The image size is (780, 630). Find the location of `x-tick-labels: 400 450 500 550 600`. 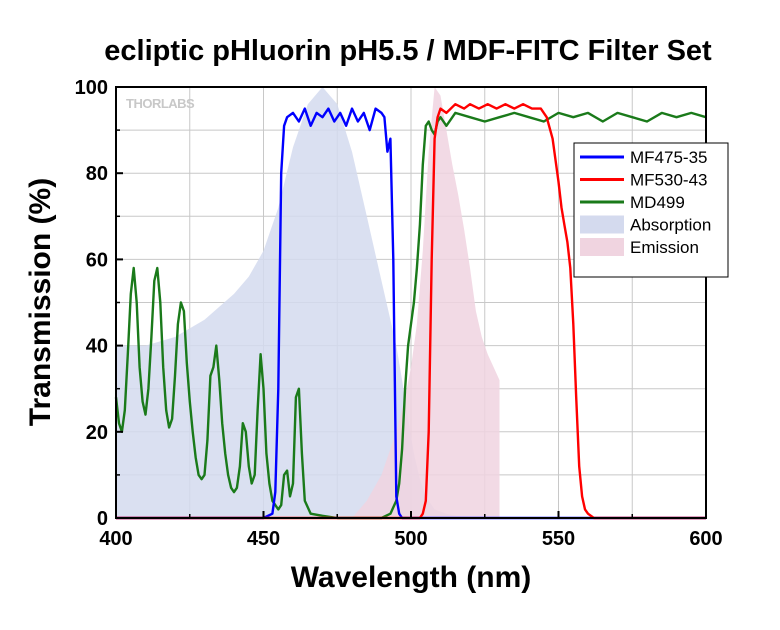

x-tick-labels: 400 450 500 550 600 is located at coordinates (410, 539).